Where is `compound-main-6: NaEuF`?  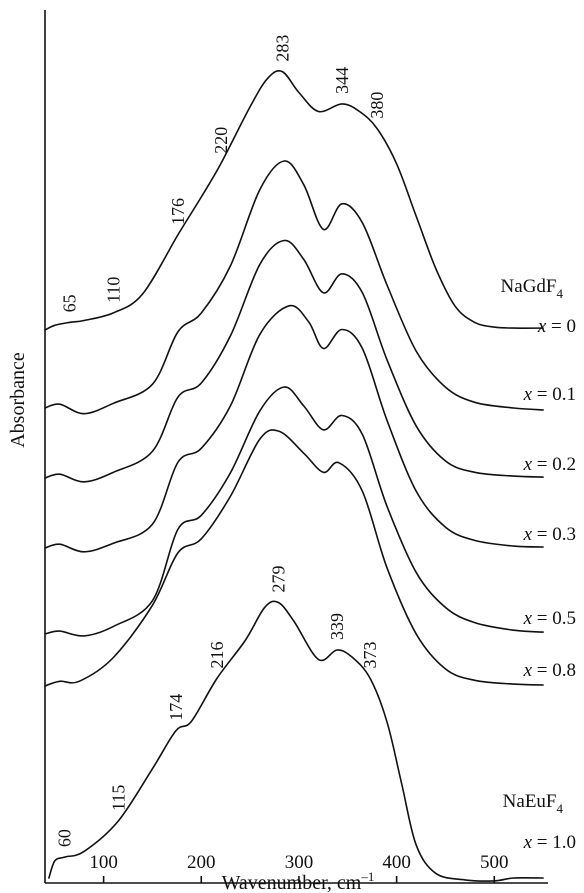 compound-main-6: NaEuF is located at coordinates (530, 801).